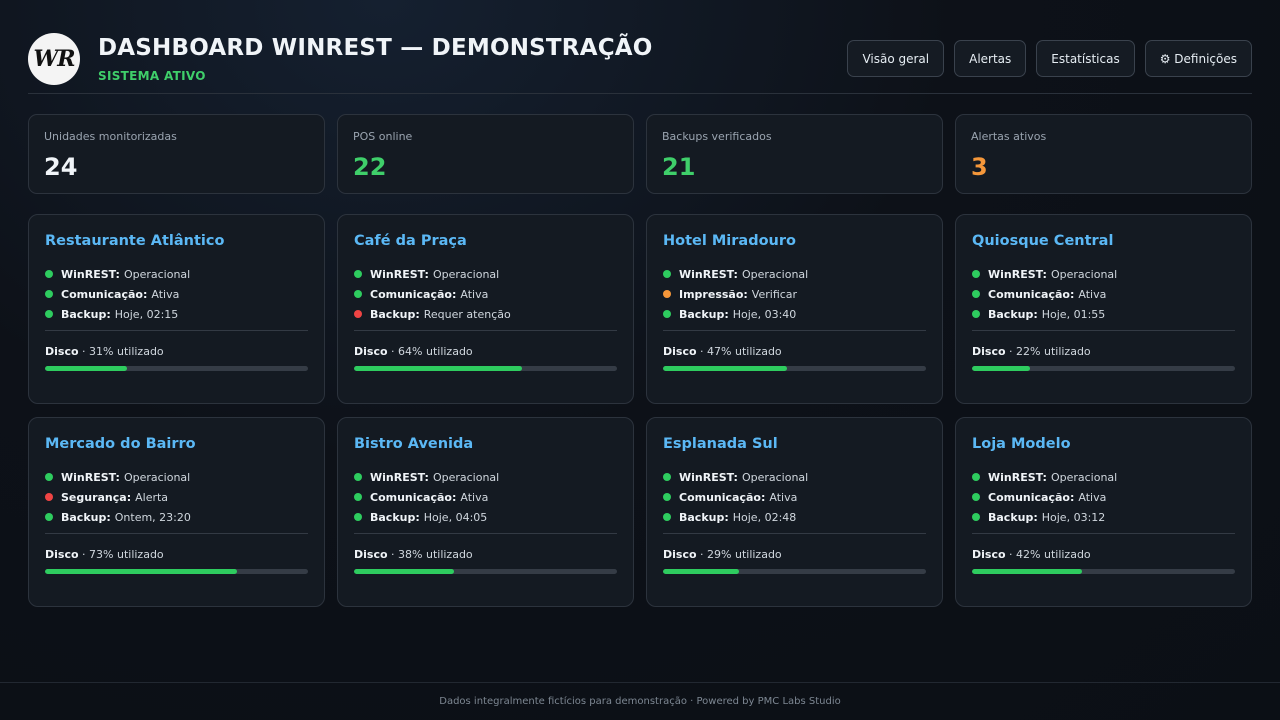 This screenshot has height=720, width=1280. I want to click on disk-usage-text: Disco · 47% utilizado, so click(722, 351).